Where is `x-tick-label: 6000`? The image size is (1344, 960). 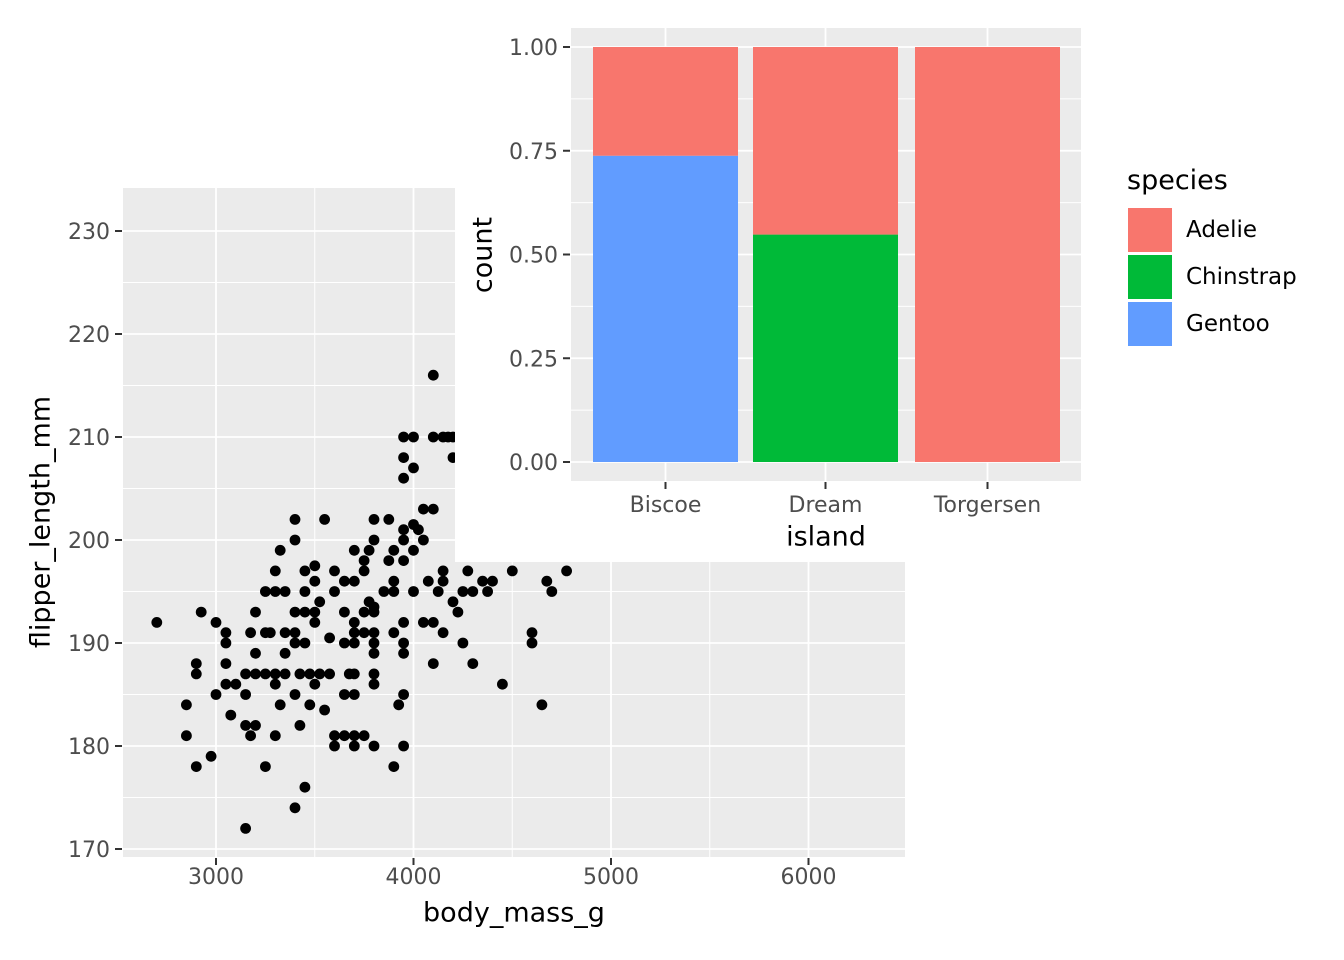
x-tick-label: 6000 is located at coordinates (809, 877).